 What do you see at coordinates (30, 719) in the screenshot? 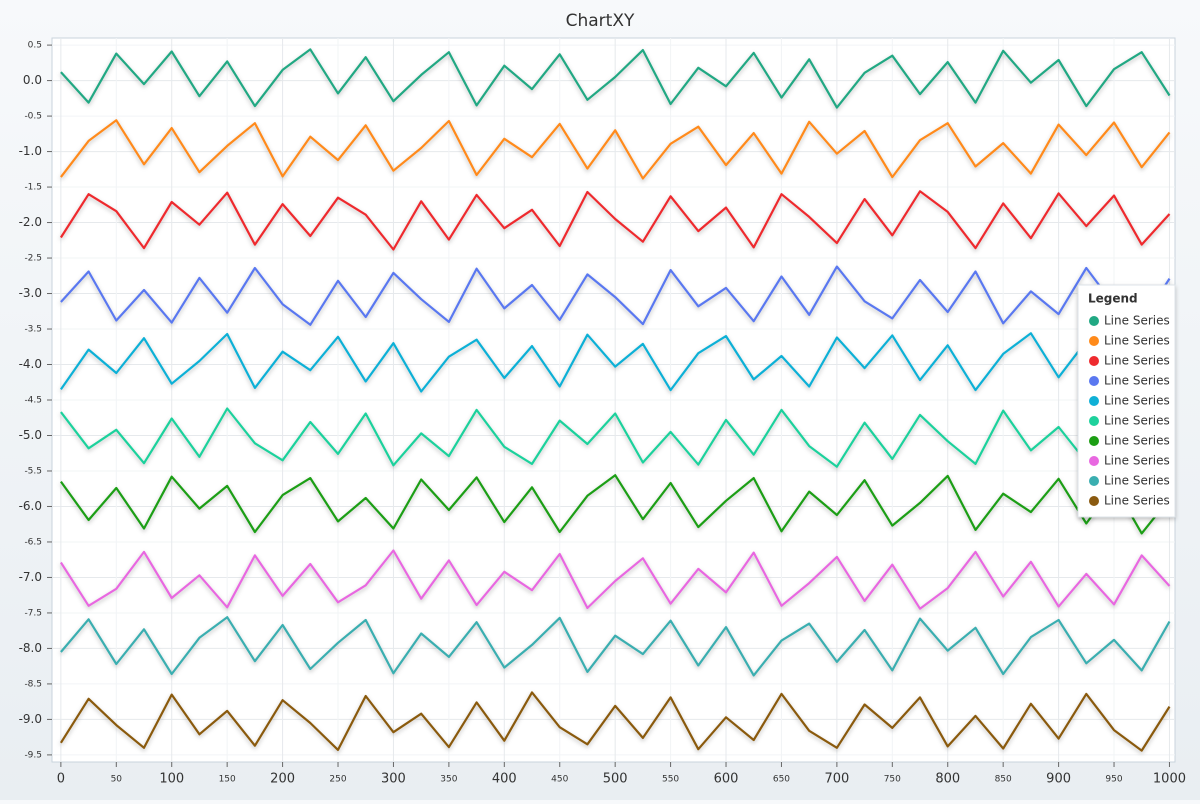
I see `y-tick-label: -9.0` at bounding box center [30, 719].